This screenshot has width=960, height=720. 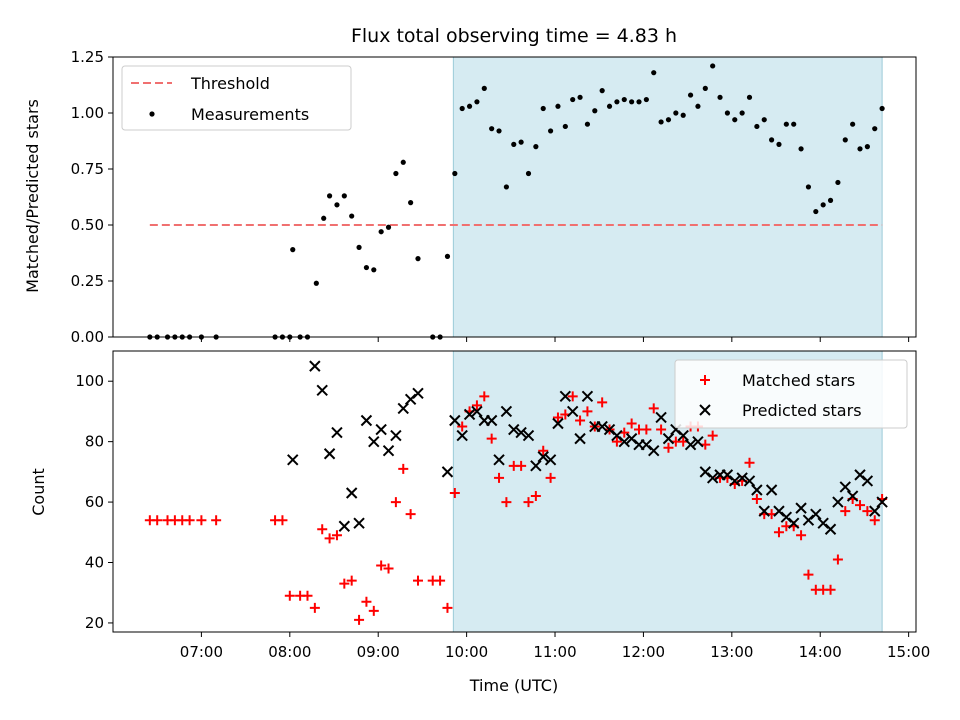 I want to click on y-tick-label: 0.25, so click(x=87, y=281).